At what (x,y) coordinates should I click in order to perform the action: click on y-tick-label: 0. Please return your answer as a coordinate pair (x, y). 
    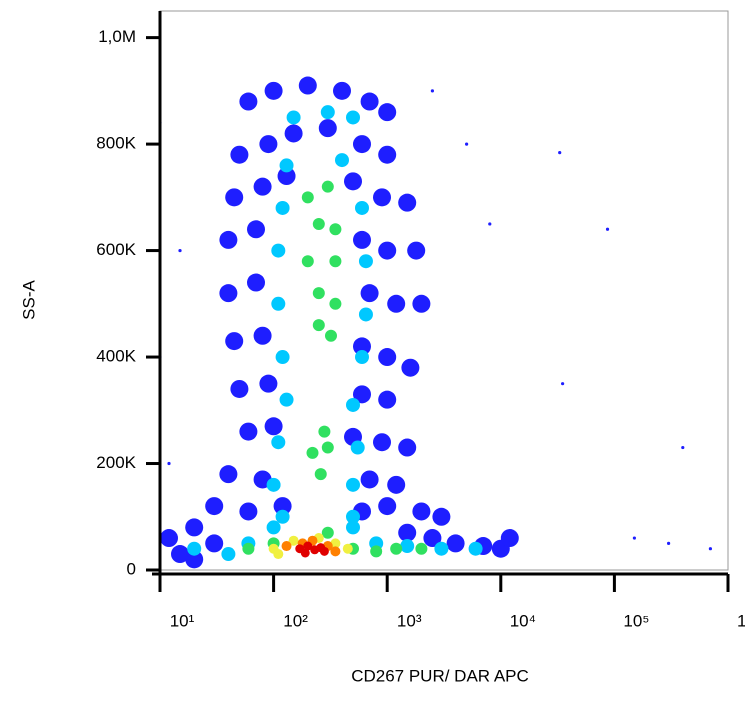
    Looking at the image, I should click on (131, 568).